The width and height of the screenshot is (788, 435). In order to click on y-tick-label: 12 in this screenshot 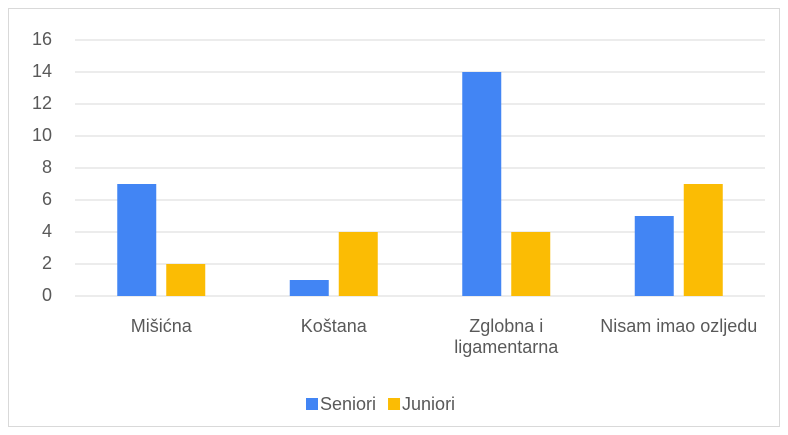, I will do `click(42, 103)`.